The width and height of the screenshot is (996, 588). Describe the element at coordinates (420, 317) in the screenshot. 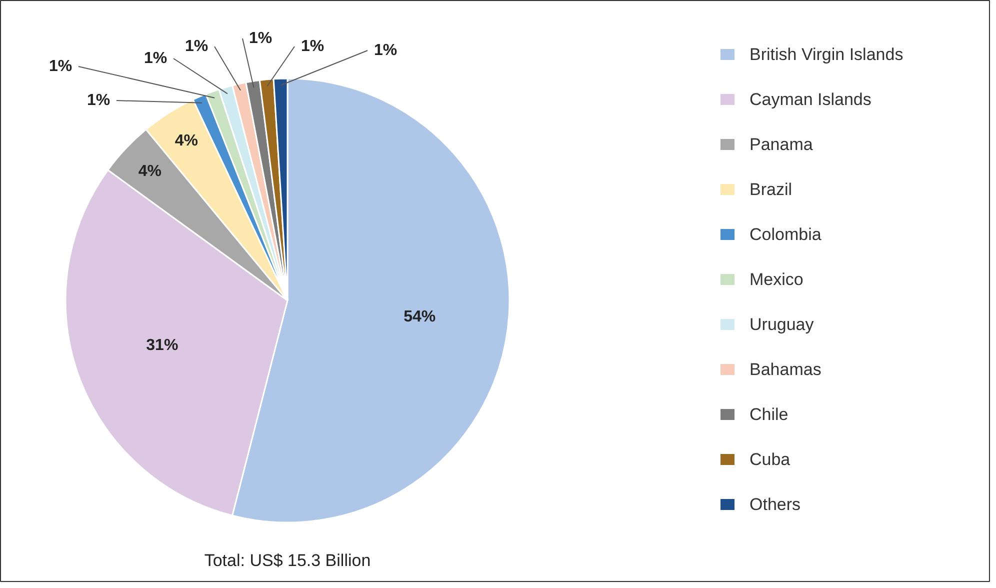

I see `data-label: 54%` at that location.